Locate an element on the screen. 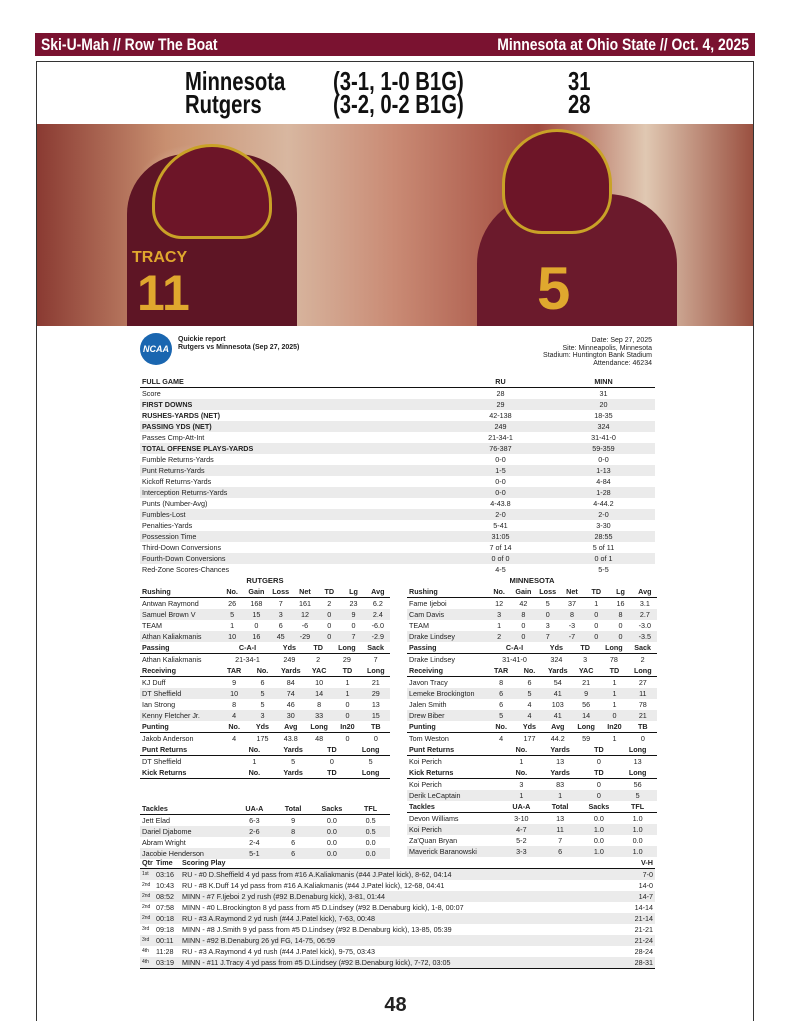  stat-value: 168 is located at coordinates (256, 603).